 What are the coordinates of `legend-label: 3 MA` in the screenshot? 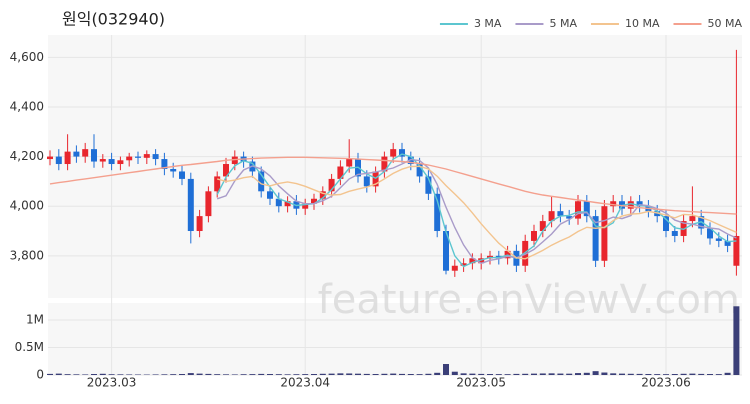 It's located at (488, 23).